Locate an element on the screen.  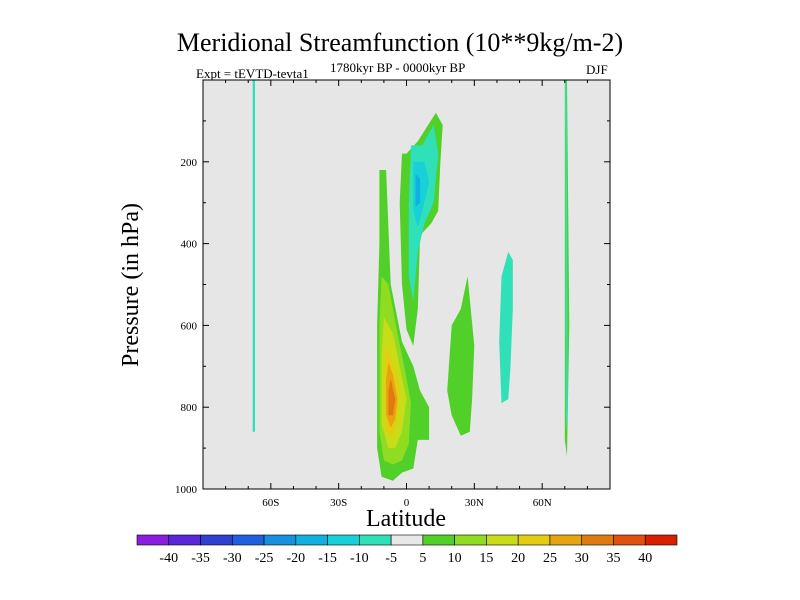
y-tick-label: 200 is located at coordinates (189, 163).